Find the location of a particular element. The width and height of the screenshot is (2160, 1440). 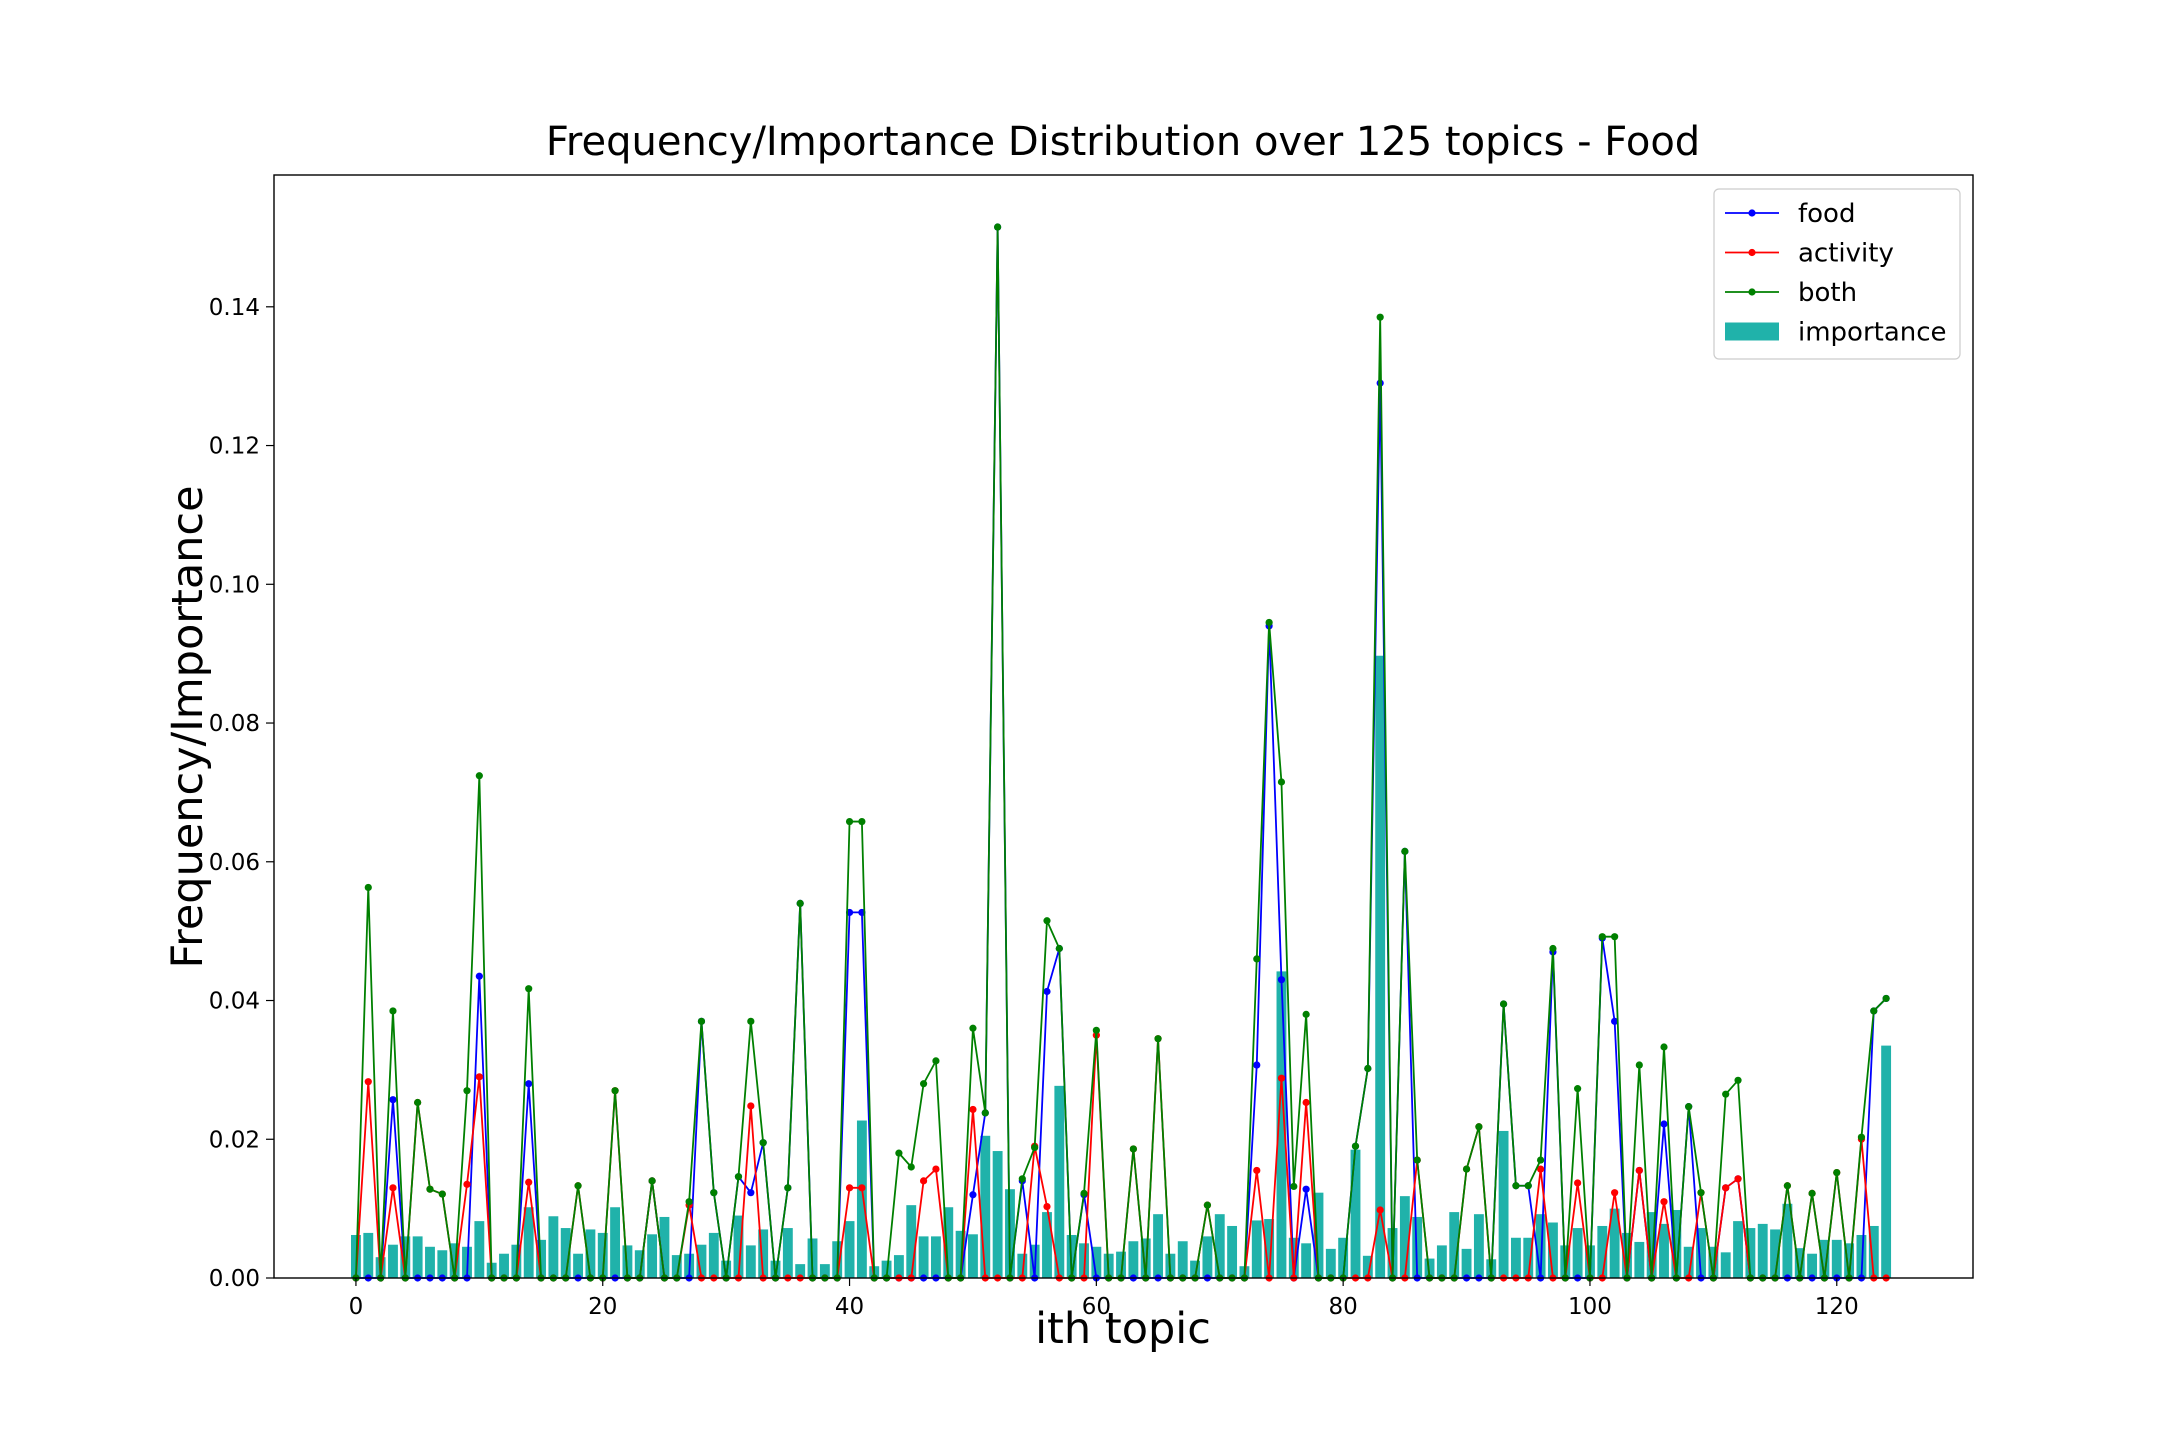

x-tick-label: 0 is located at coordinates (356, 1307).